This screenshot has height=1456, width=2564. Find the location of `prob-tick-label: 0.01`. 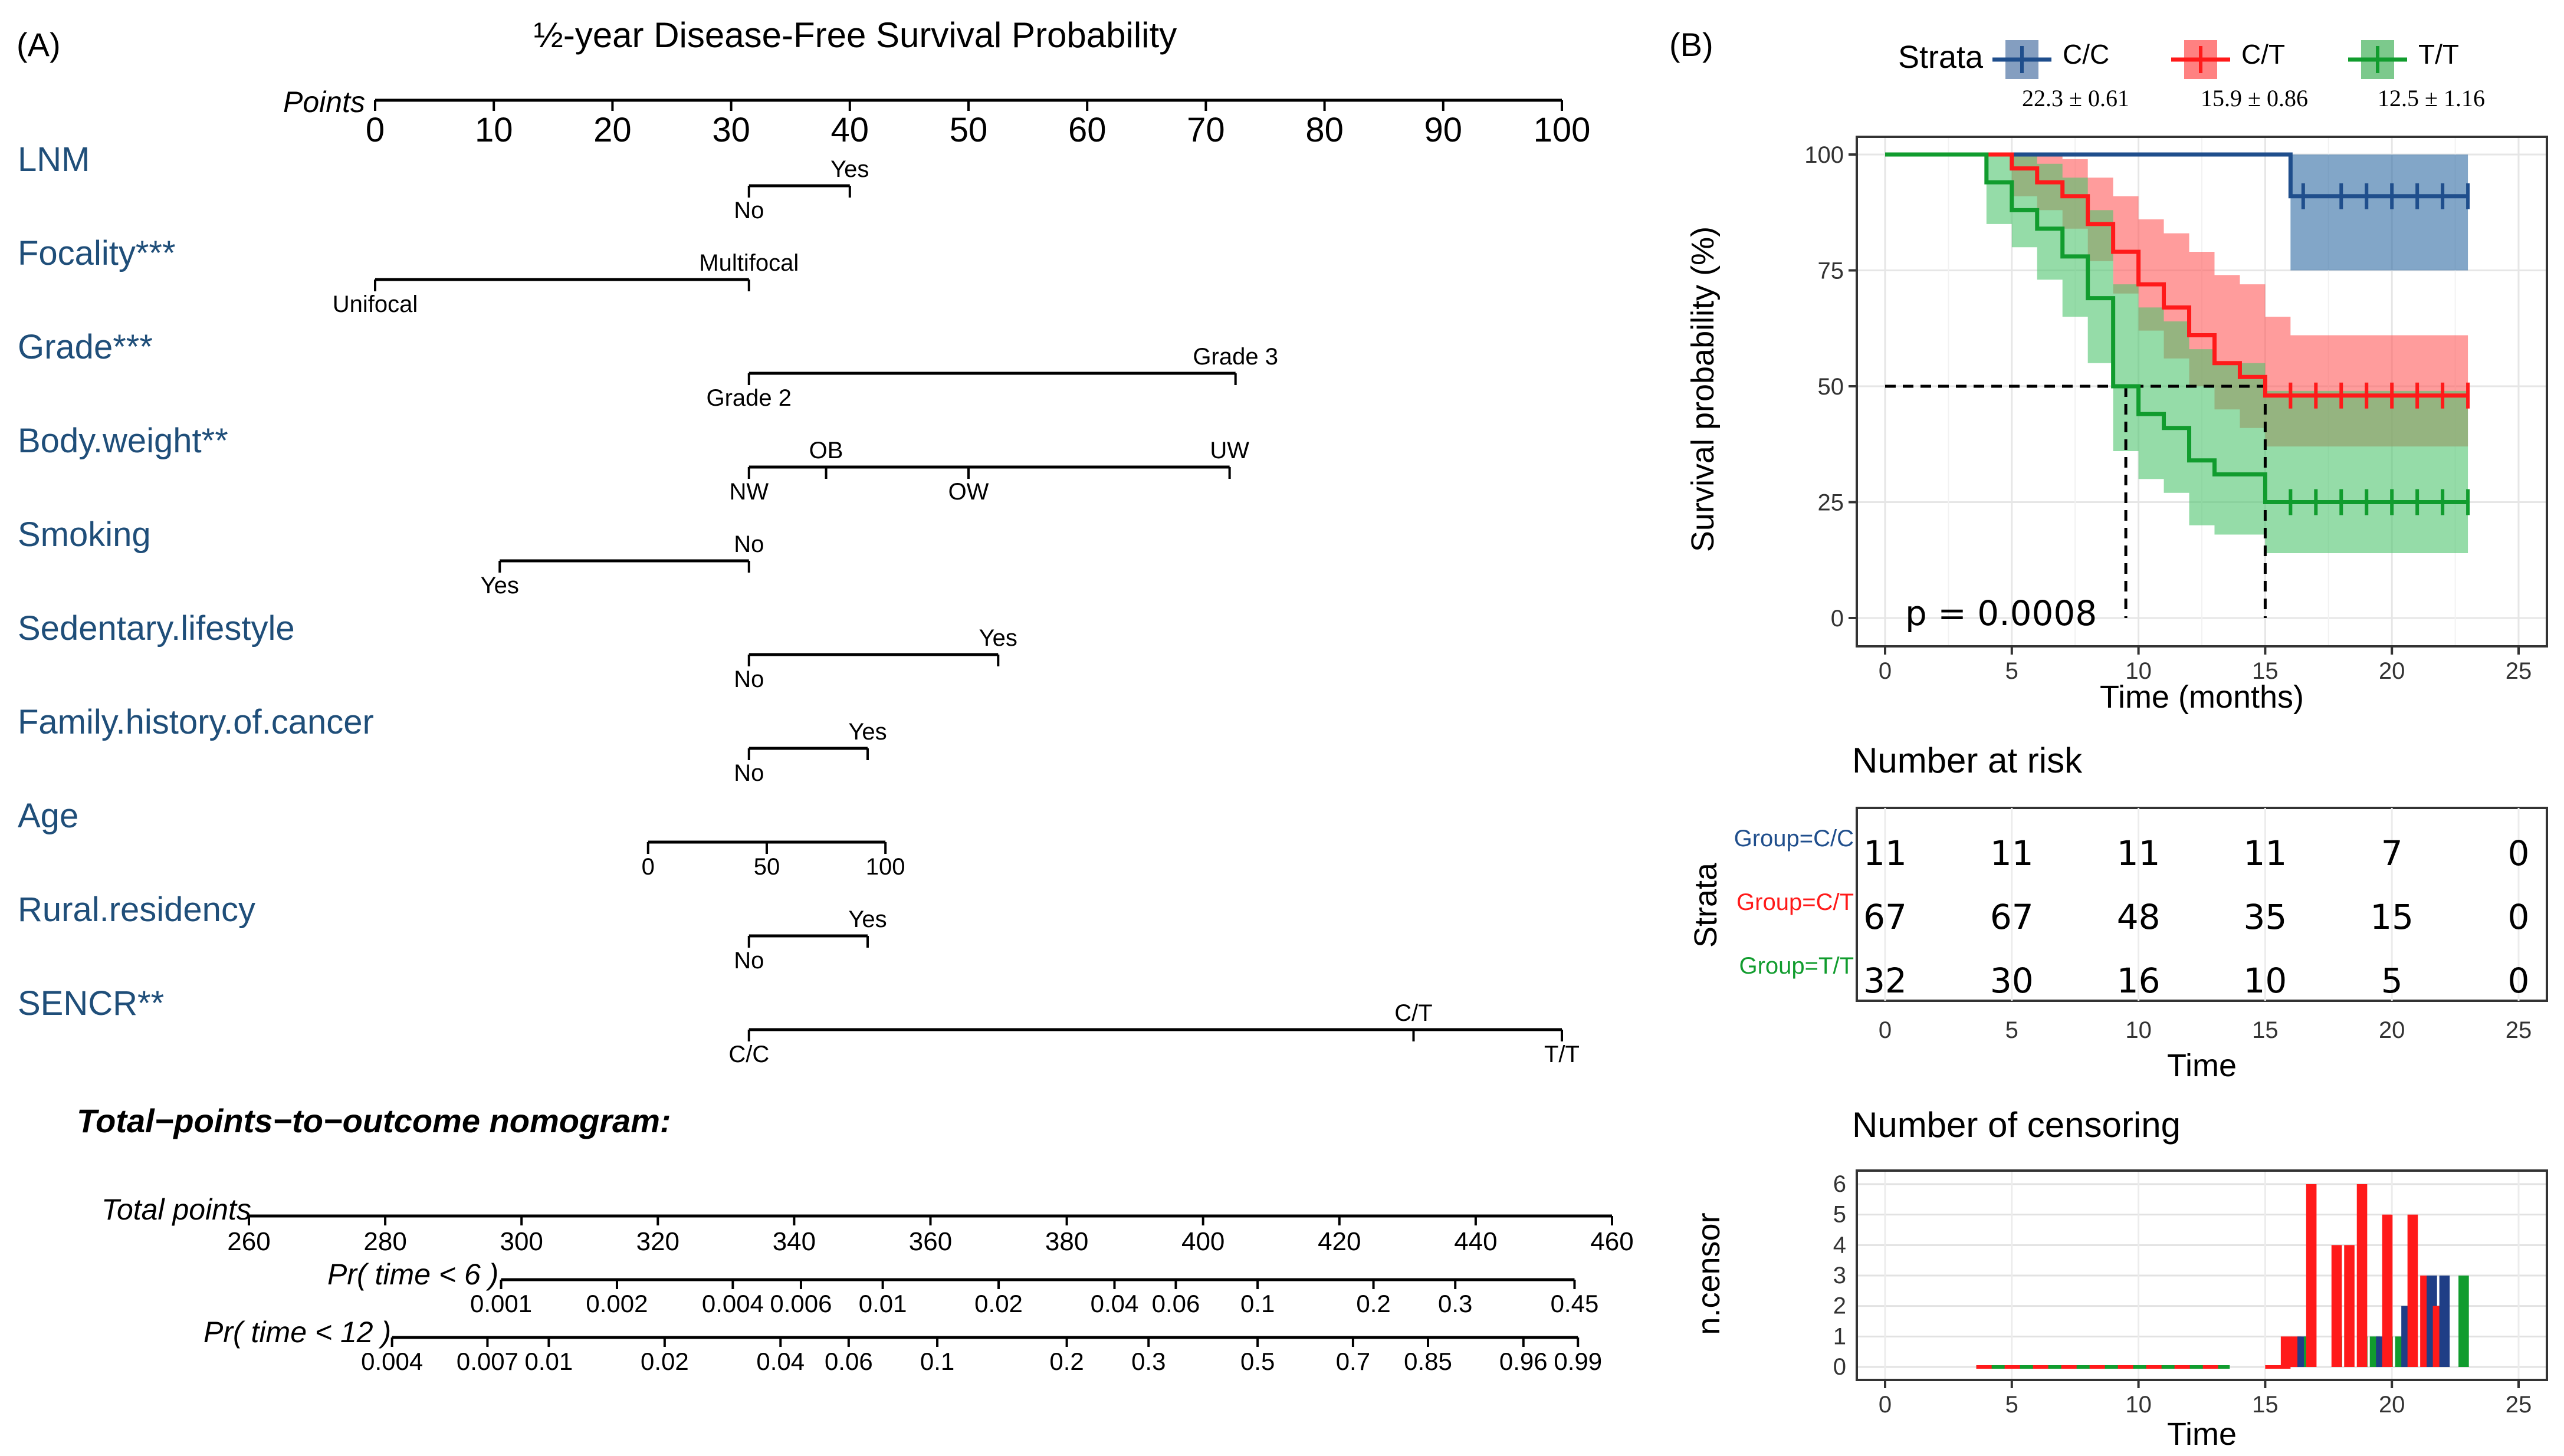

prob-tick-label: 0.01 is located at coordinates (883, 1303).